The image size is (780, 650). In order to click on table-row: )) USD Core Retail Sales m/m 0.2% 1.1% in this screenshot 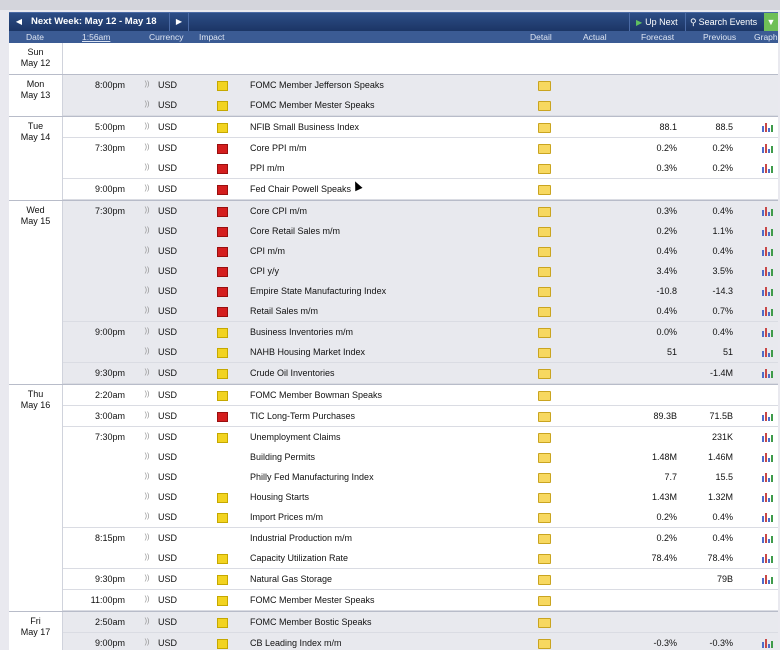, I will do `click(420, 231)`.